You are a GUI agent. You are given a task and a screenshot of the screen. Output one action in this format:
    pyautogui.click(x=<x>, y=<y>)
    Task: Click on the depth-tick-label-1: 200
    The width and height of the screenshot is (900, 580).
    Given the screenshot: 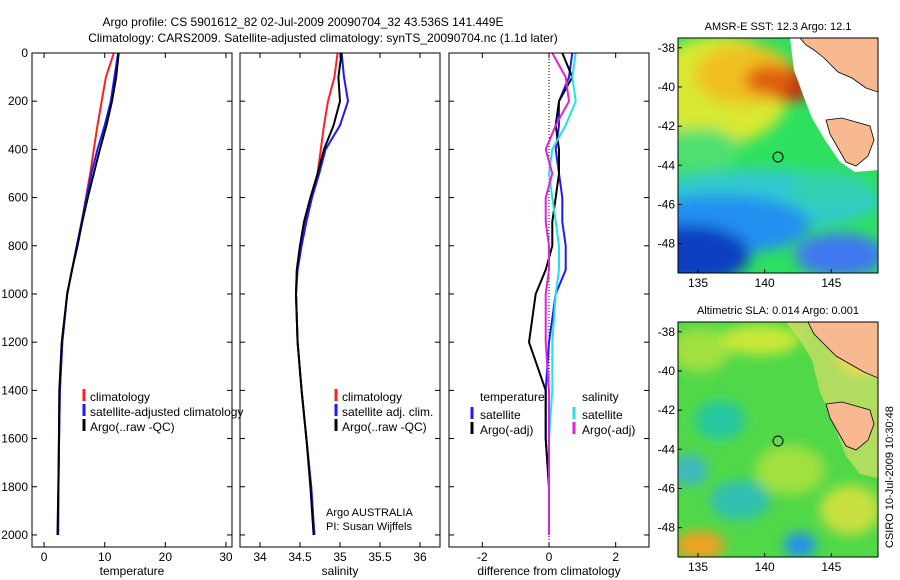 What is the action you would take?
    pyautogui.click(x=18, y=101)
    